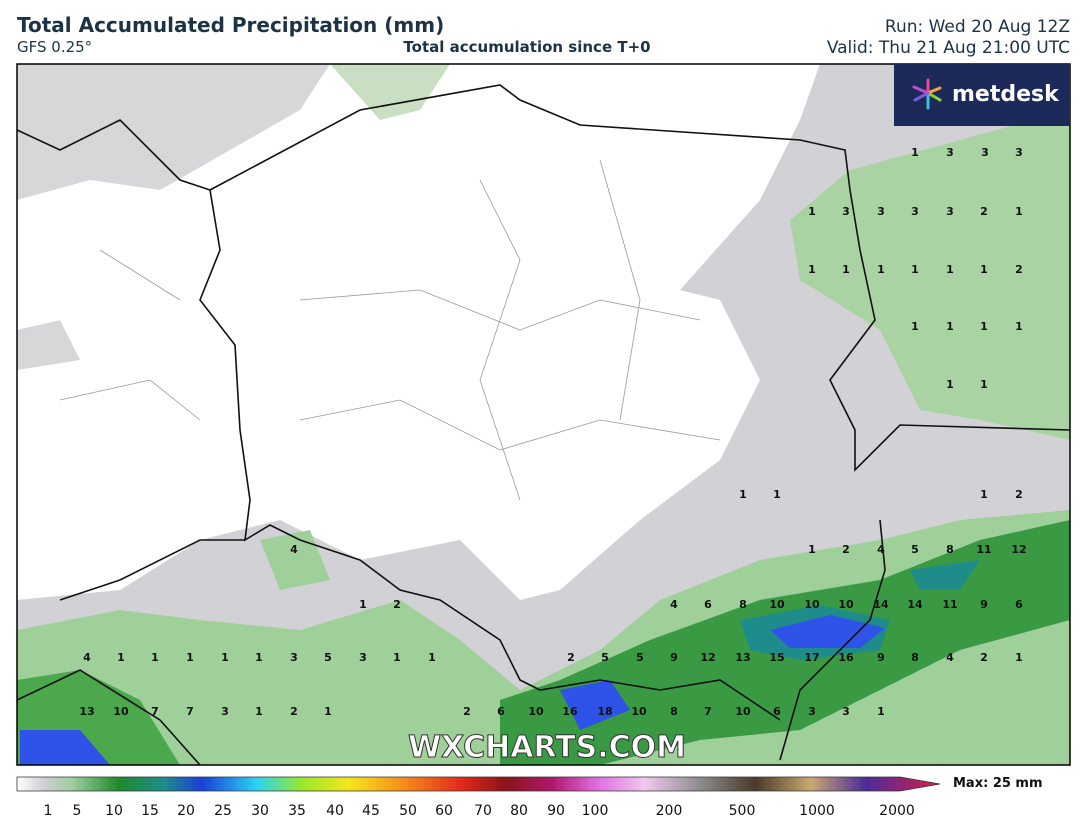  I want to click on colorbar-tick-label: 25, so click(223, 811).